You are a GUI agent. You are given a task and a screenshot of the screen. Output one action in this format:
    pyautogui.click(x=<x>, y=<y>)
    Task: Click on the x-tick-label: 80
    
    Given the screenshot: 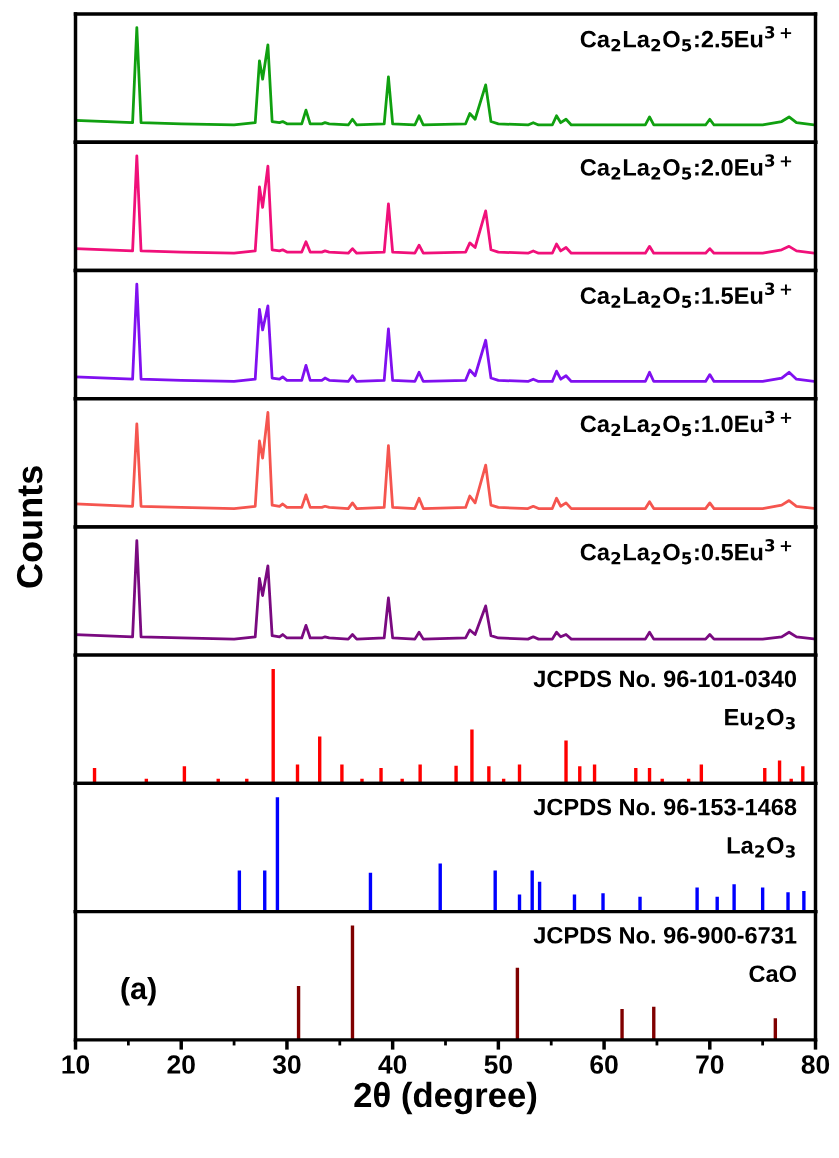 What is the action you would take?
    pyautogui.click(x=815, y=1064)
    